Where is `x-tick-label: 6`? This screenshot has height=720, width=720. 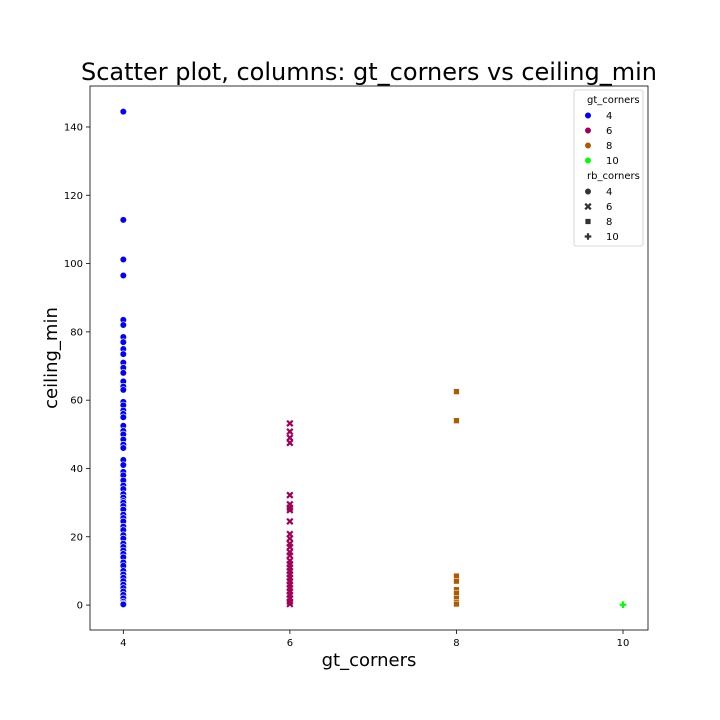 x-tick-label: 6 is located at coordinates (290, 643).